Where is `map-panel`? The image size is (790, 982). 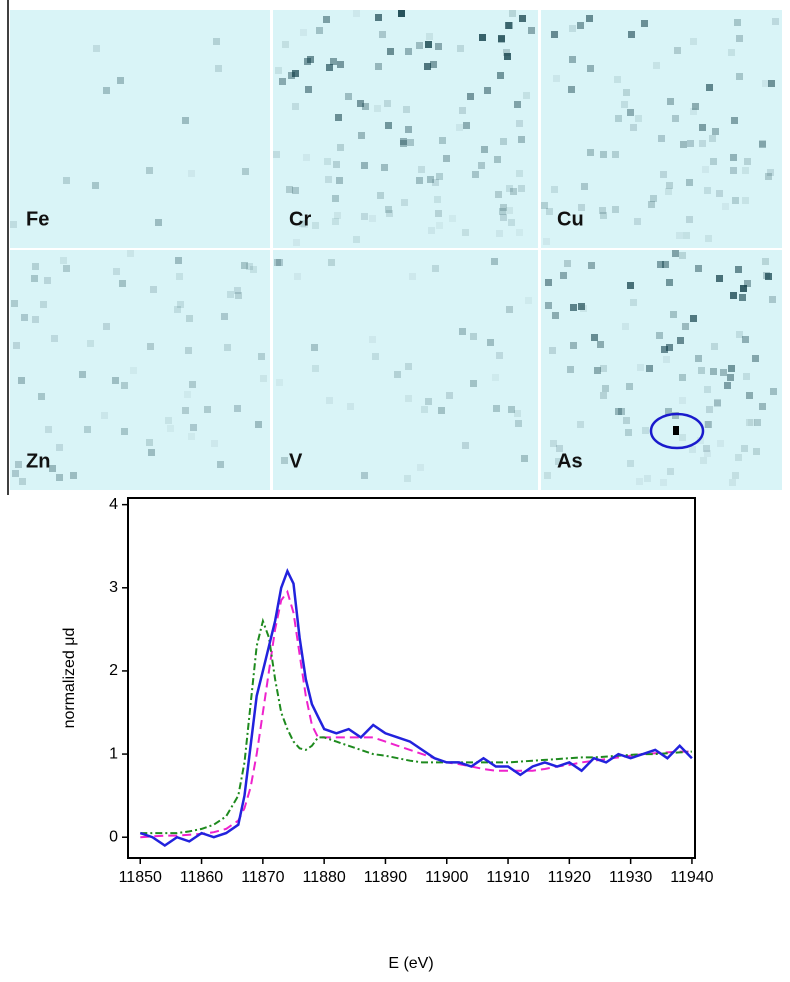 map-panel is located at coordinates (140, 129).